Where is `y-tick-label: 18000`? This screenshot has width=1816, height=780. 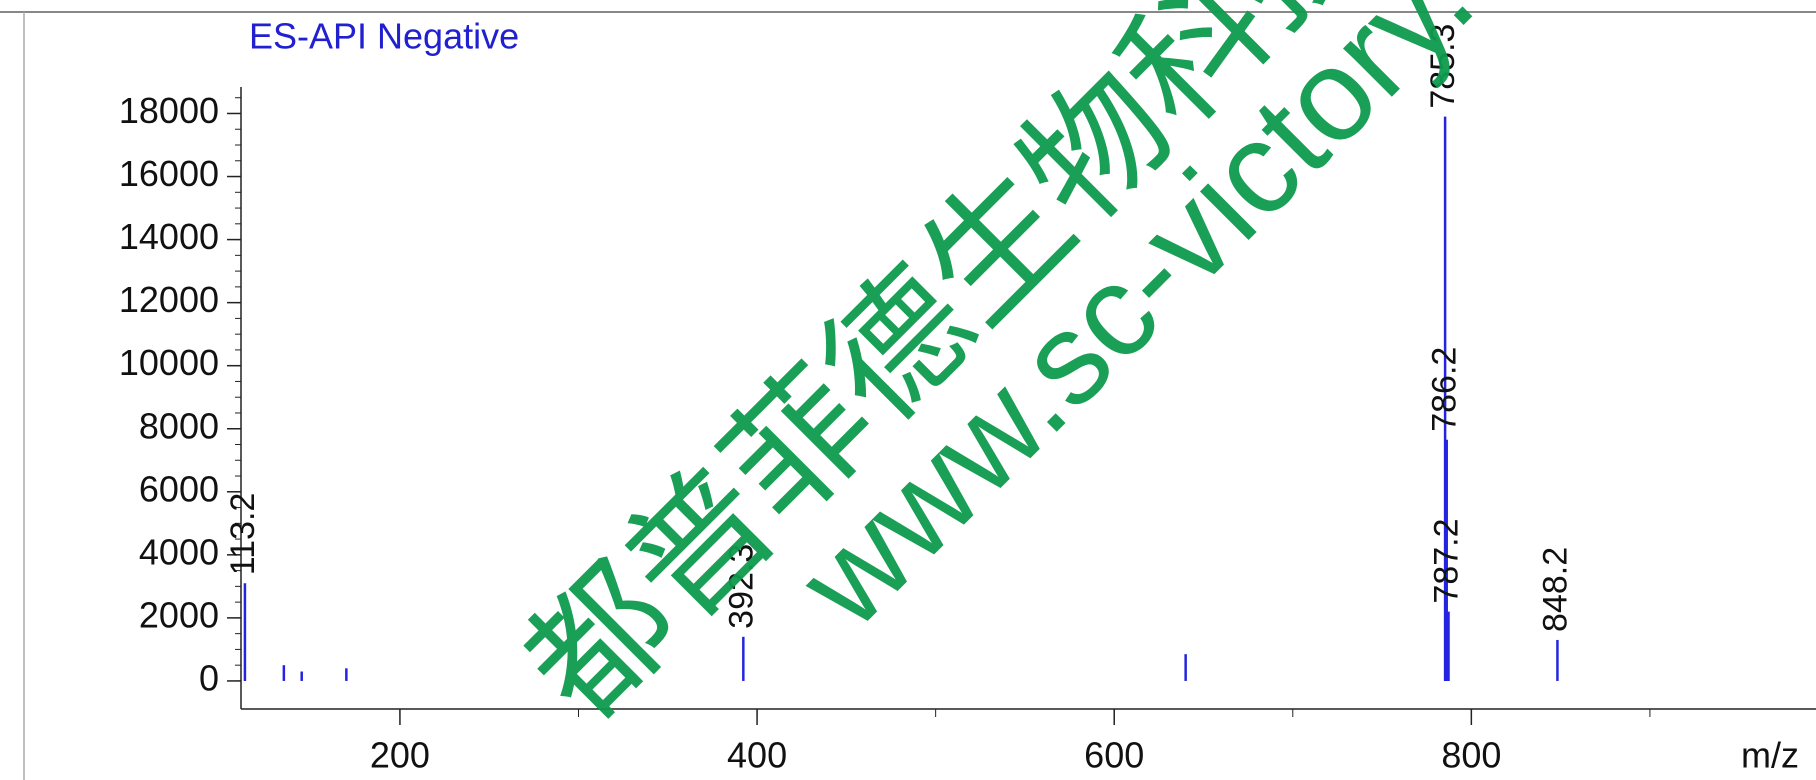
y-tick-label: 18000 is located at coordinates (169, 110).